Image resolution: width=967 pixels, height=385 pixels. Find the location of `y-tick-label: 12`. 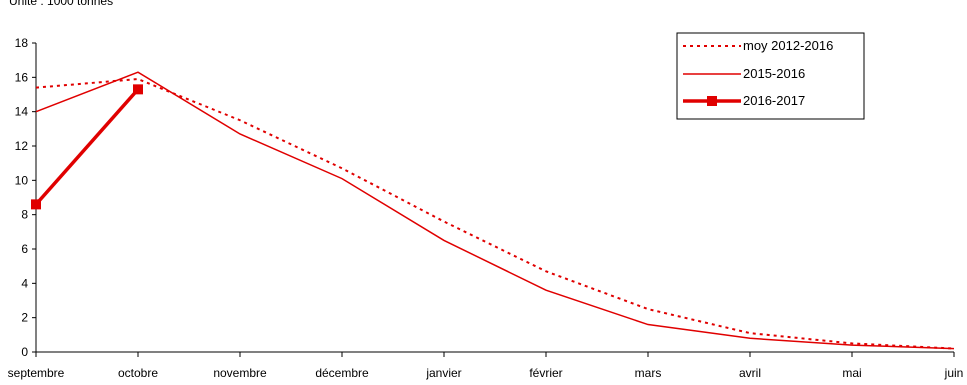

y-tick-label: 12 is located at coordinates (22, 146).